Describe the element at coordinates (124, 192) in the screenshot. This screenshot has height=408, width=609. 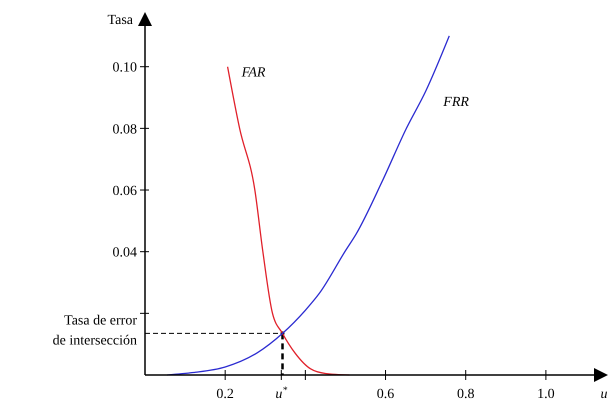
I see `y-tick-label: 0.06` at that location.